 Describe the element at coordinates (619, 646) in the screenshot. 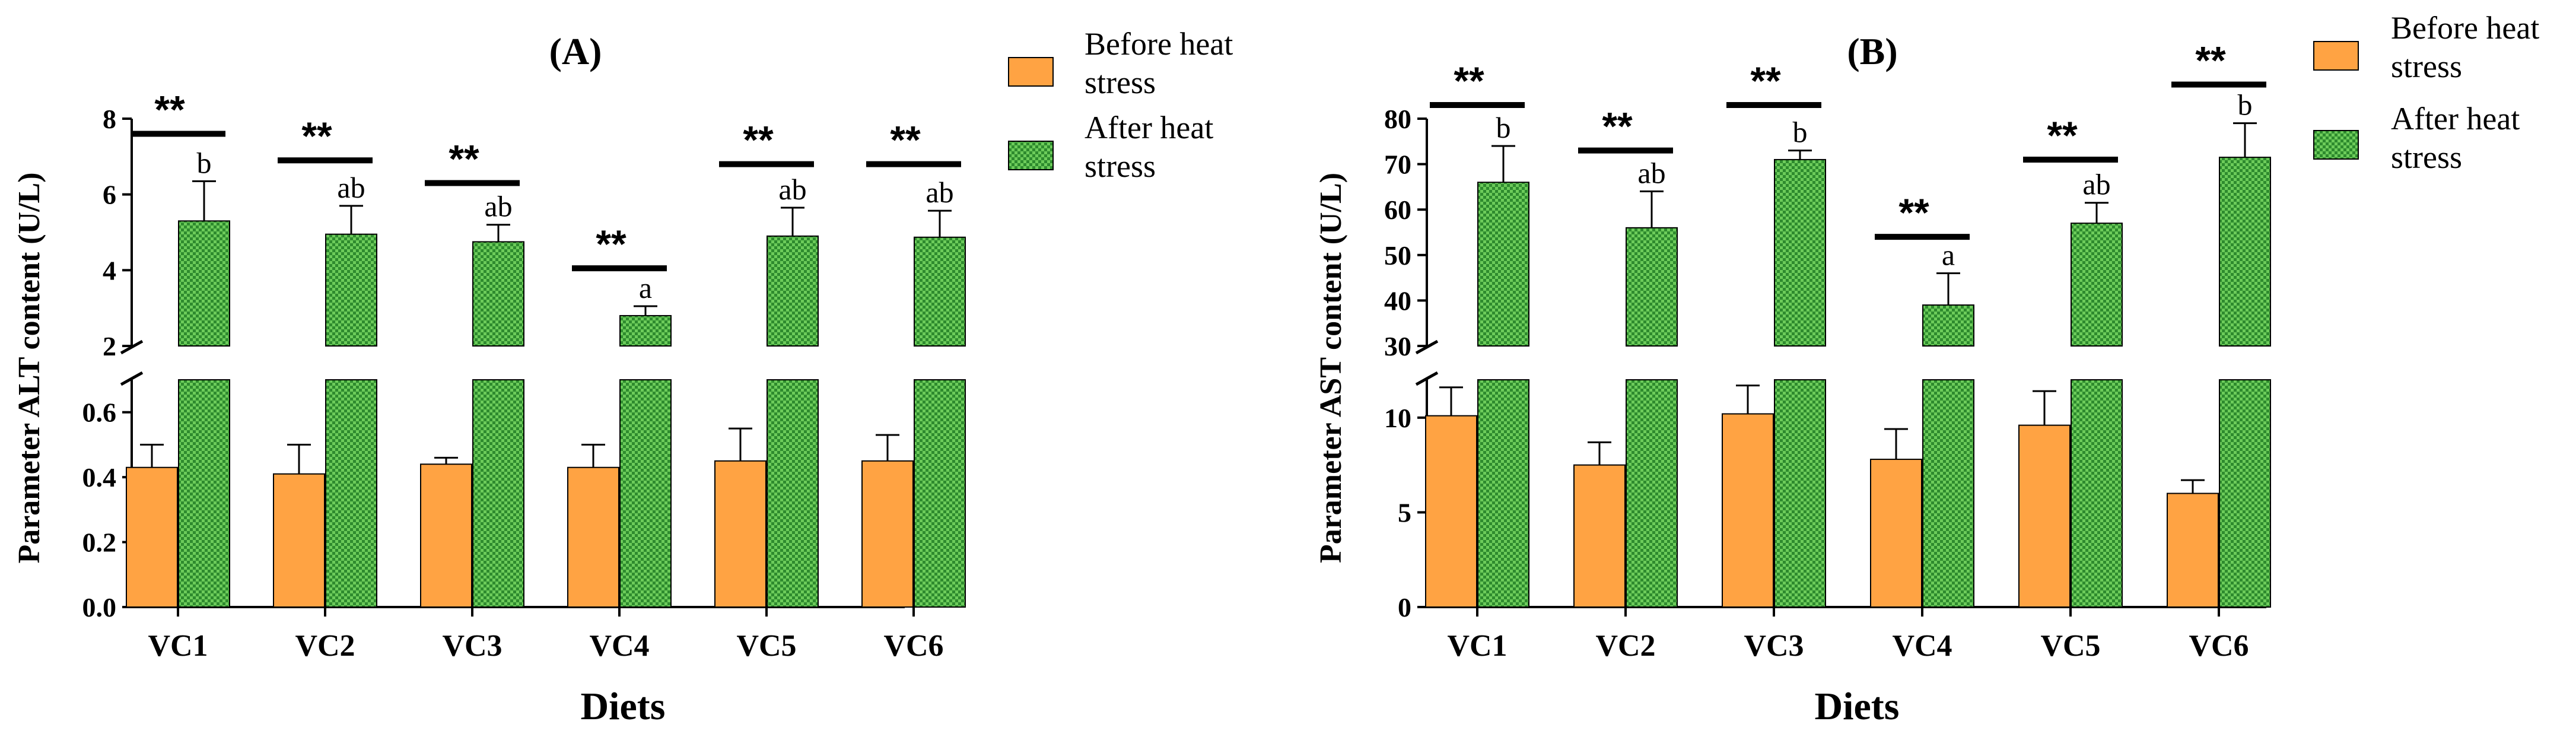

I see `pa-x-tick-label-VC4: VC4` at that location.